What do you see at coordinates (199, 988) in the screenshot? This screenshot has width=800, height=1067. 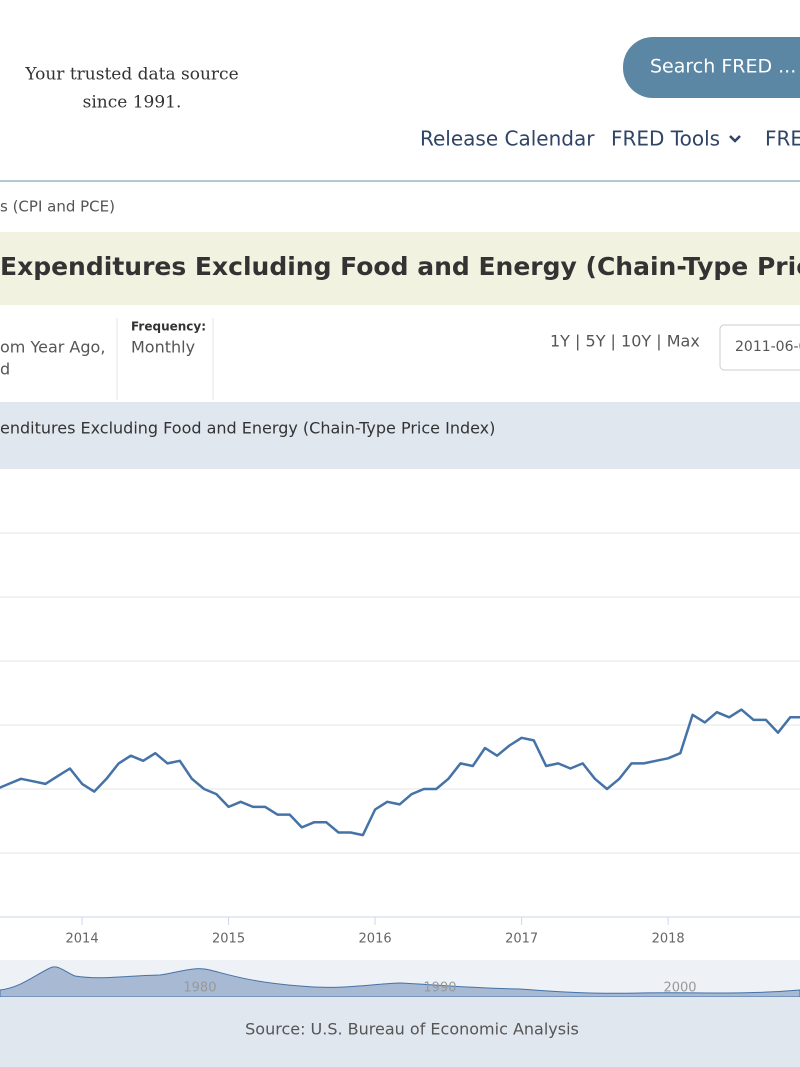 I see `navigator-label: 1980` at bounding box center [199, 988].